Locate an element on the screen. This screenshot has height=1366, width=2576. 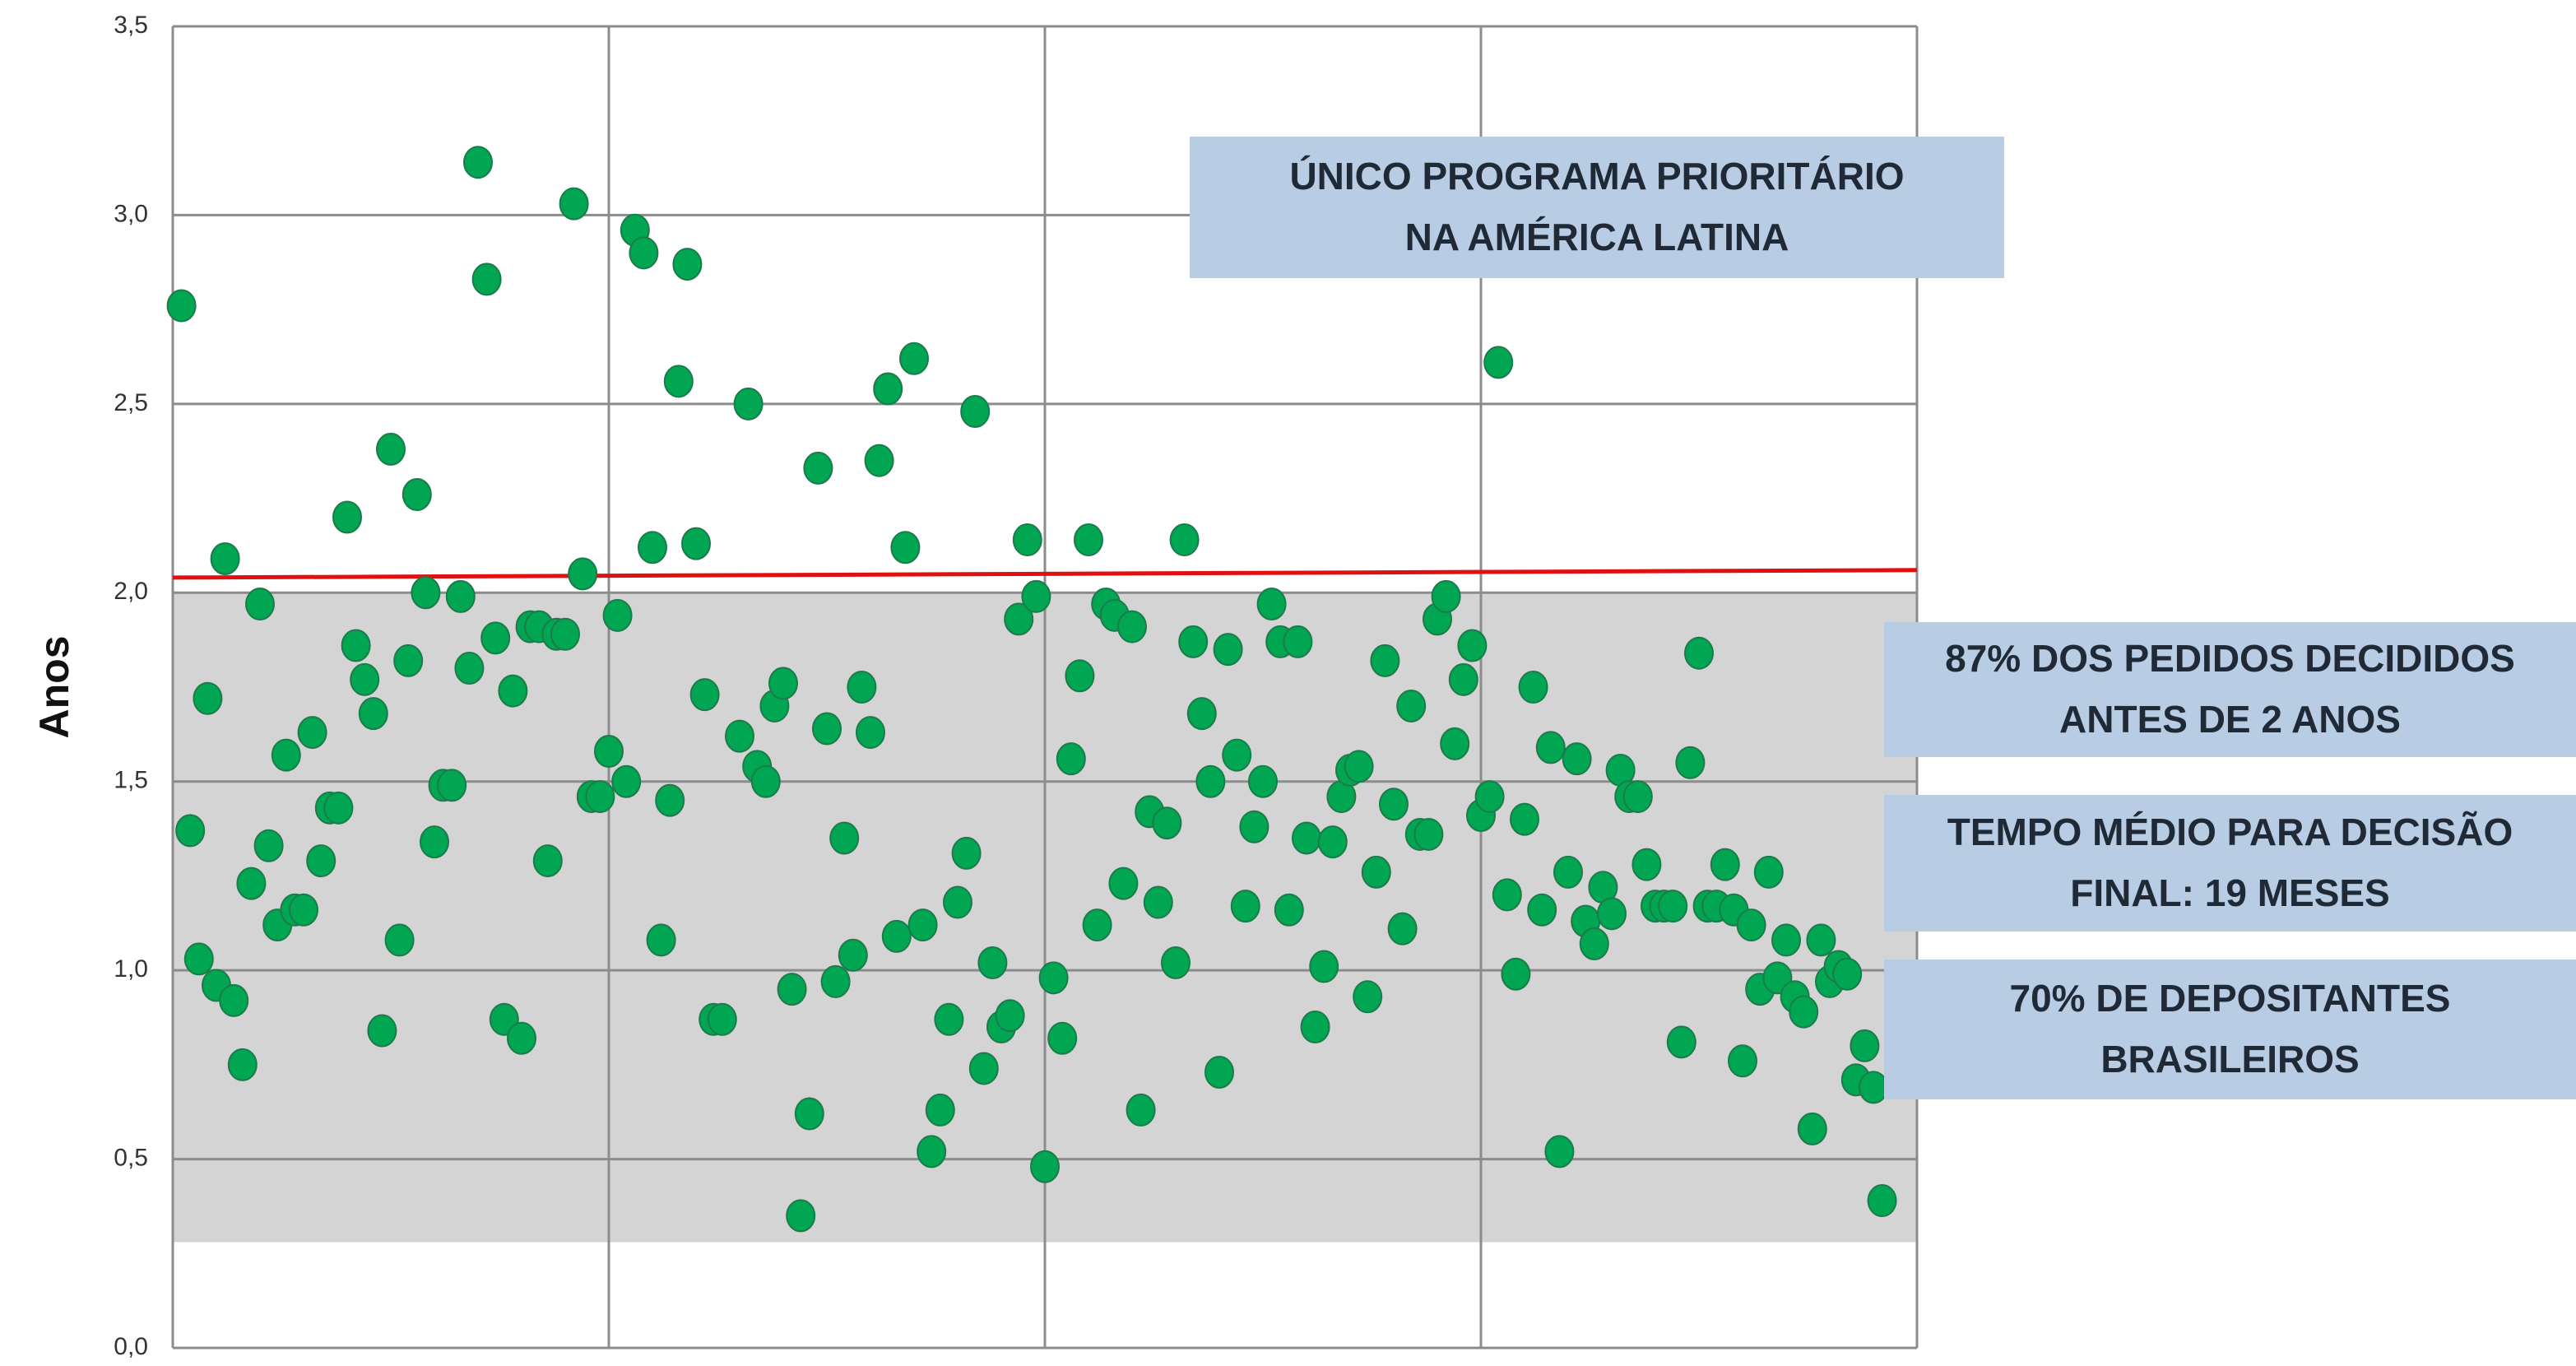
y-tick-label: 1,5 is located at coordinates (131, 780).